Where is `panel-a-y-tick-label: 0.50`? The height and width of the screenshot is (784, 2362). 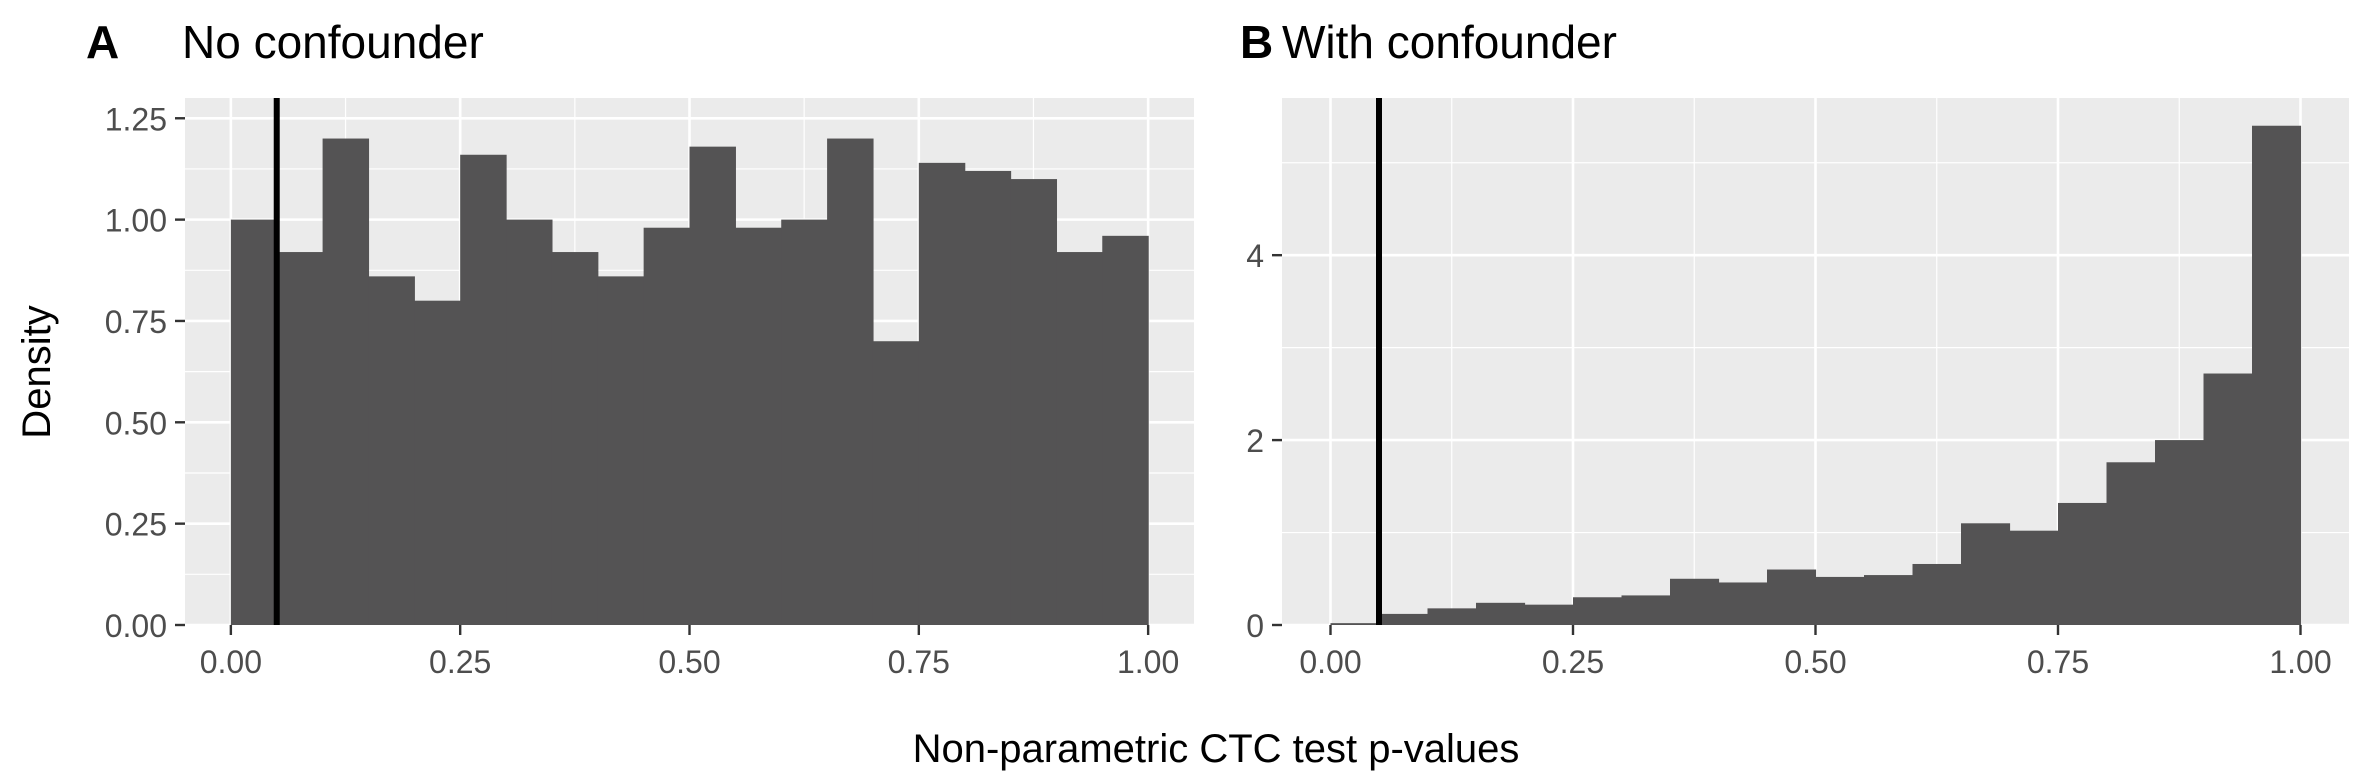
panel-a-y-tick-label: 0.50 is located at coordinates (136, 423).